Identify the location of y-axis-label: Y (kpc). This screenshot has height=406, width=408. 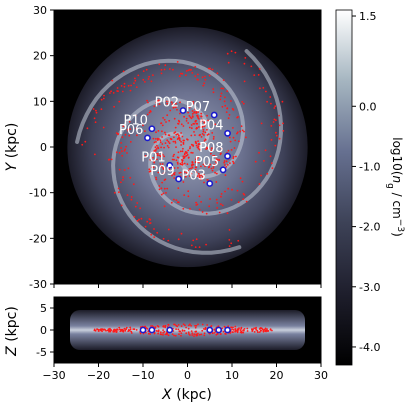
(12, 147).